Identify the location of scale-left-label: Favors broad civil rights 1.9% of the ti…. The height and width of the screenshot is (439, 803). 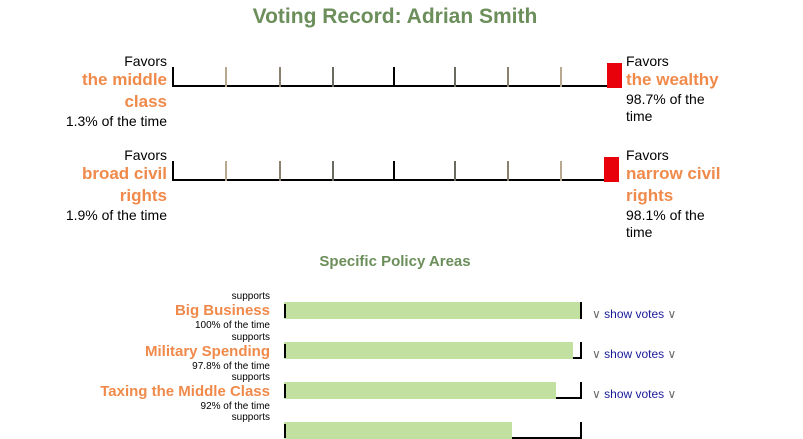
(116, 185).